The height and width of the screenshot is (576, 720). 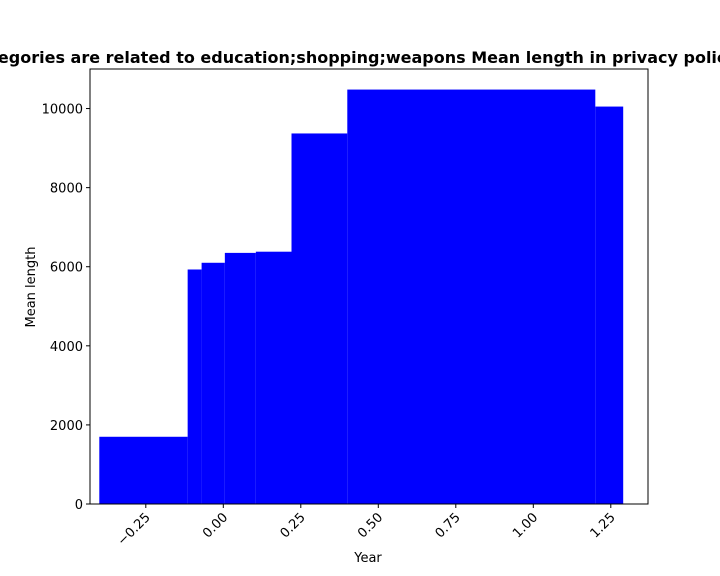 I want to click on x-tick-label: 0.75, so click(x=448, y=525).